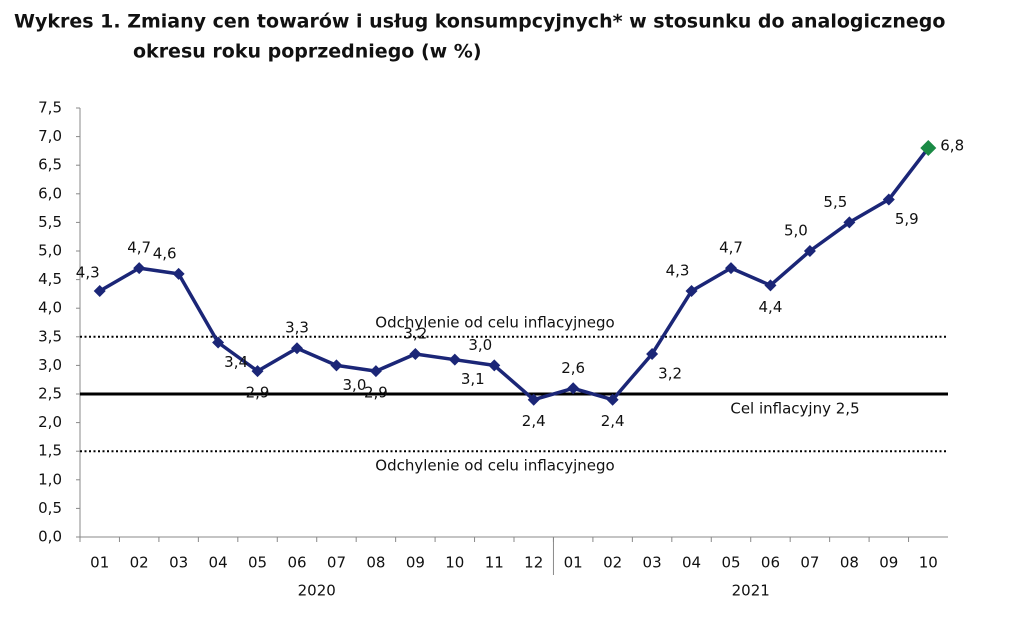 The height and width of the screenshot is (641, 1011). Describe the element at coordinates (50, 308) in the screenshot. I see `y-tick-label: 4,0` at that location.